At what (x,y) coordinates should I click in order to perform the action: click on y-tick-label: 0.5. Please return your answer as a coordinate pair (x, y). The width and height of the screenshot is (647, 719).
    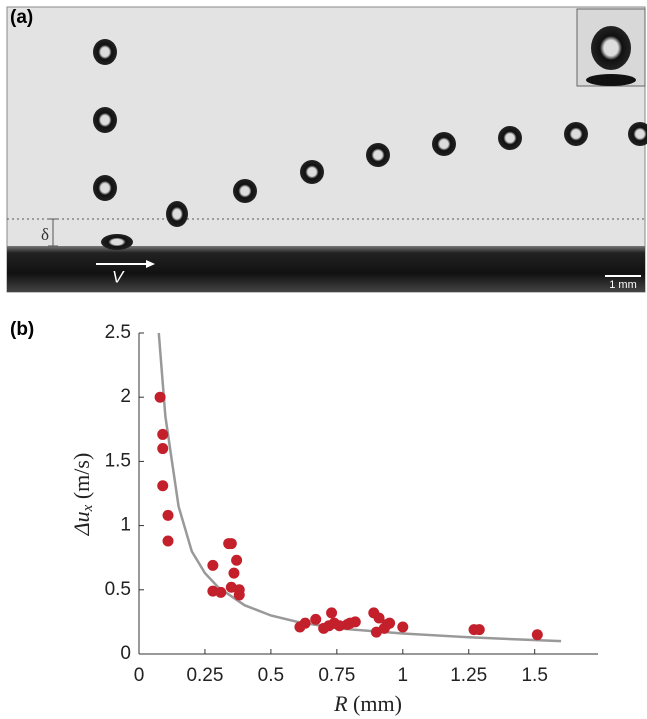
    Looking at the image, I should click on (118, 589).